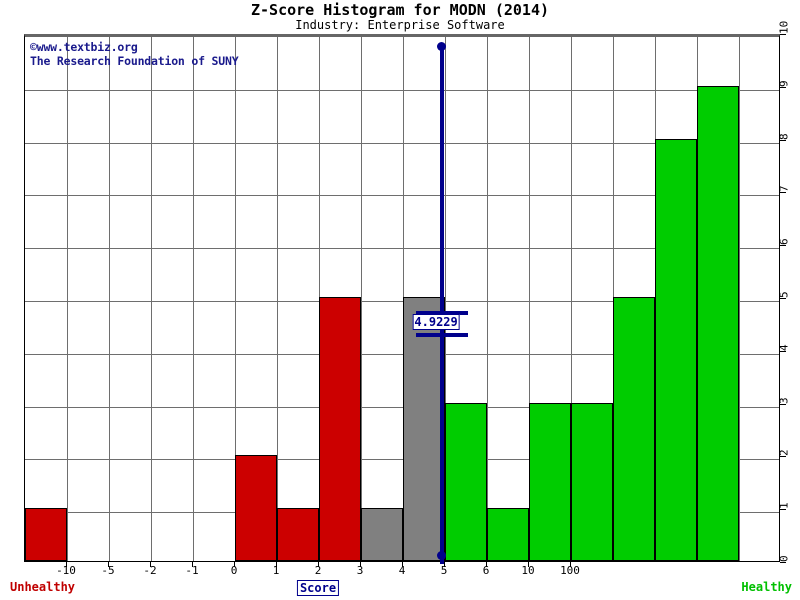 The height and width of the screenshot is (600, 800). I want to click on x-tick-label: 4, so click(402, 570).